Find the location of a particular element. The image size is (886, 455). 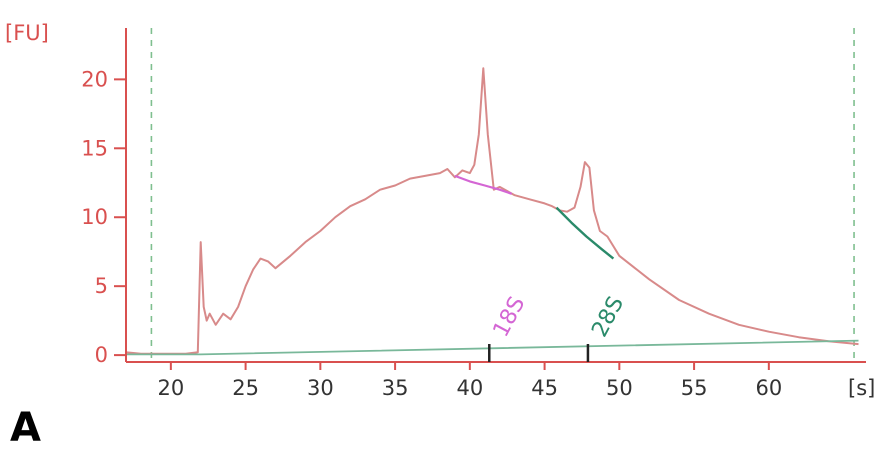

y-tick-label-5: 5 is located at coordinates (101, 286).